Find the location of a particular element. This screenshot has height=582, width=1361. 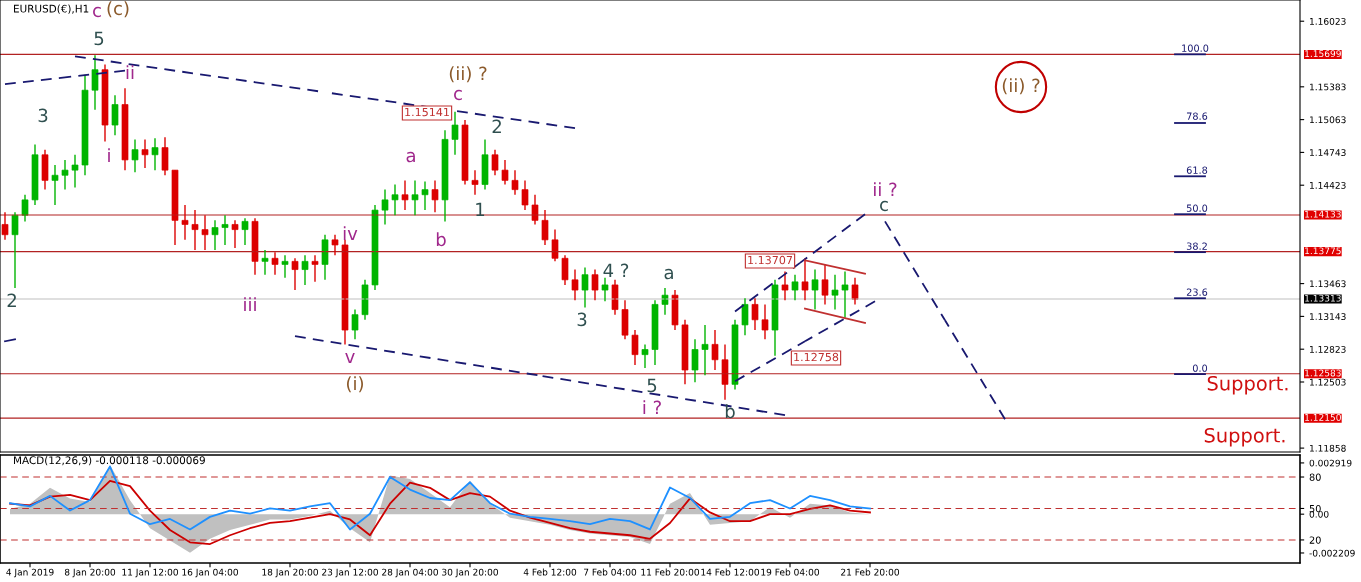

annotation: 1.12758 is located at coordinates (816, 357).